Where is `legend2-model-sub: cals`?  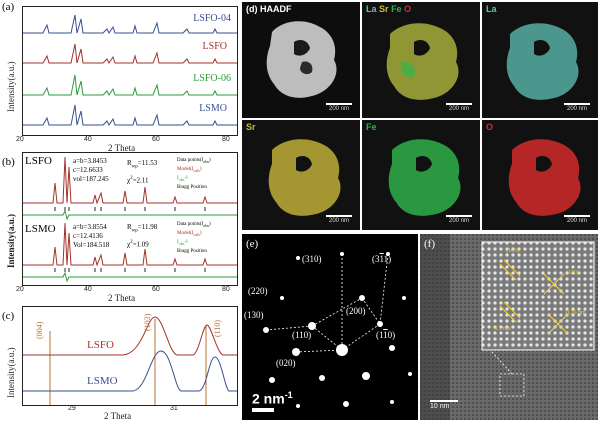
legend2-model-sub: cals is located at coordinates (196, 234).